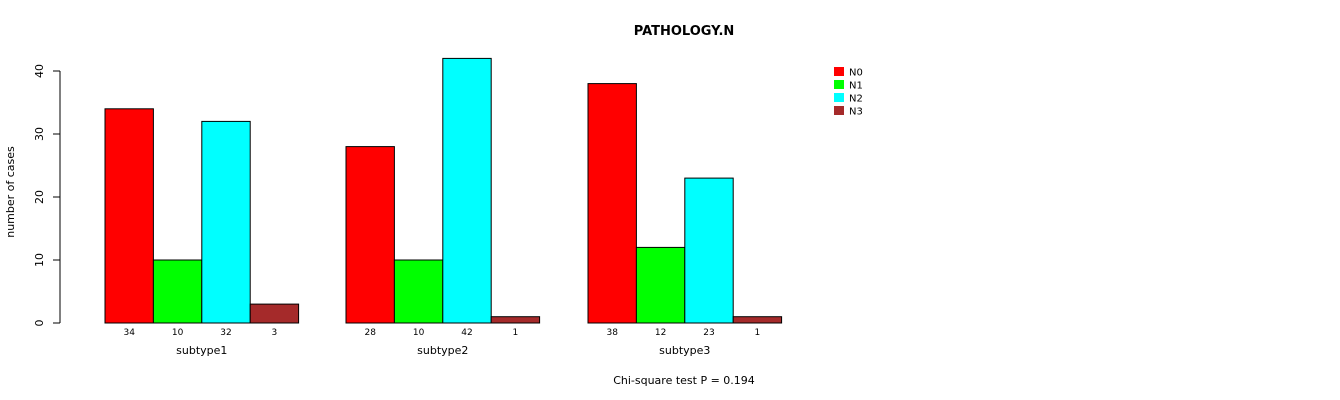  Describe the element at coordinates (467, 190) in the screenshot. I see `bar-n2-subtype2` at that location.